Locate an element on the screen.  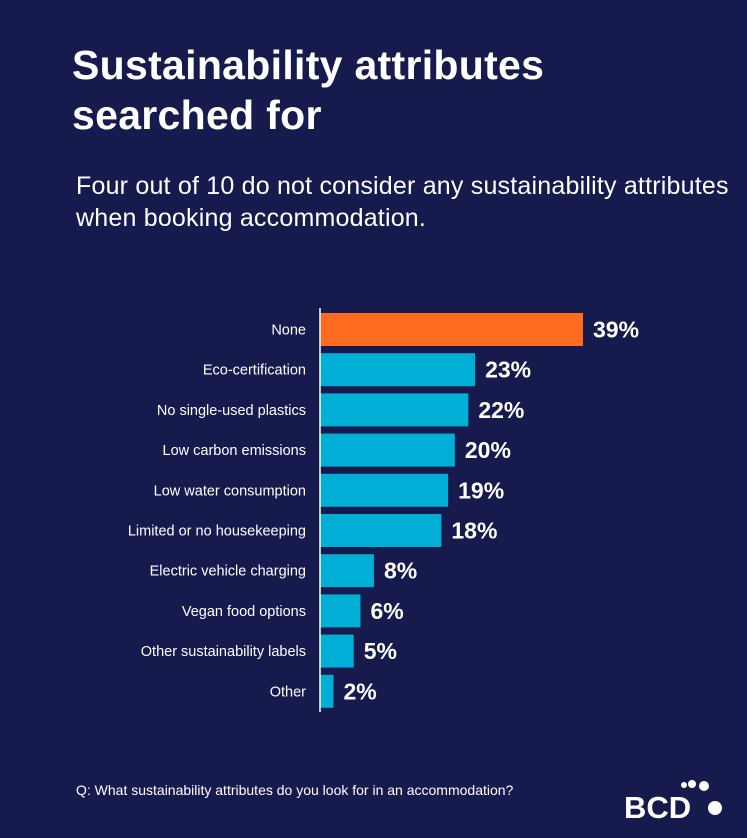
svg-text: BCD is located at coordinates (657, 807).